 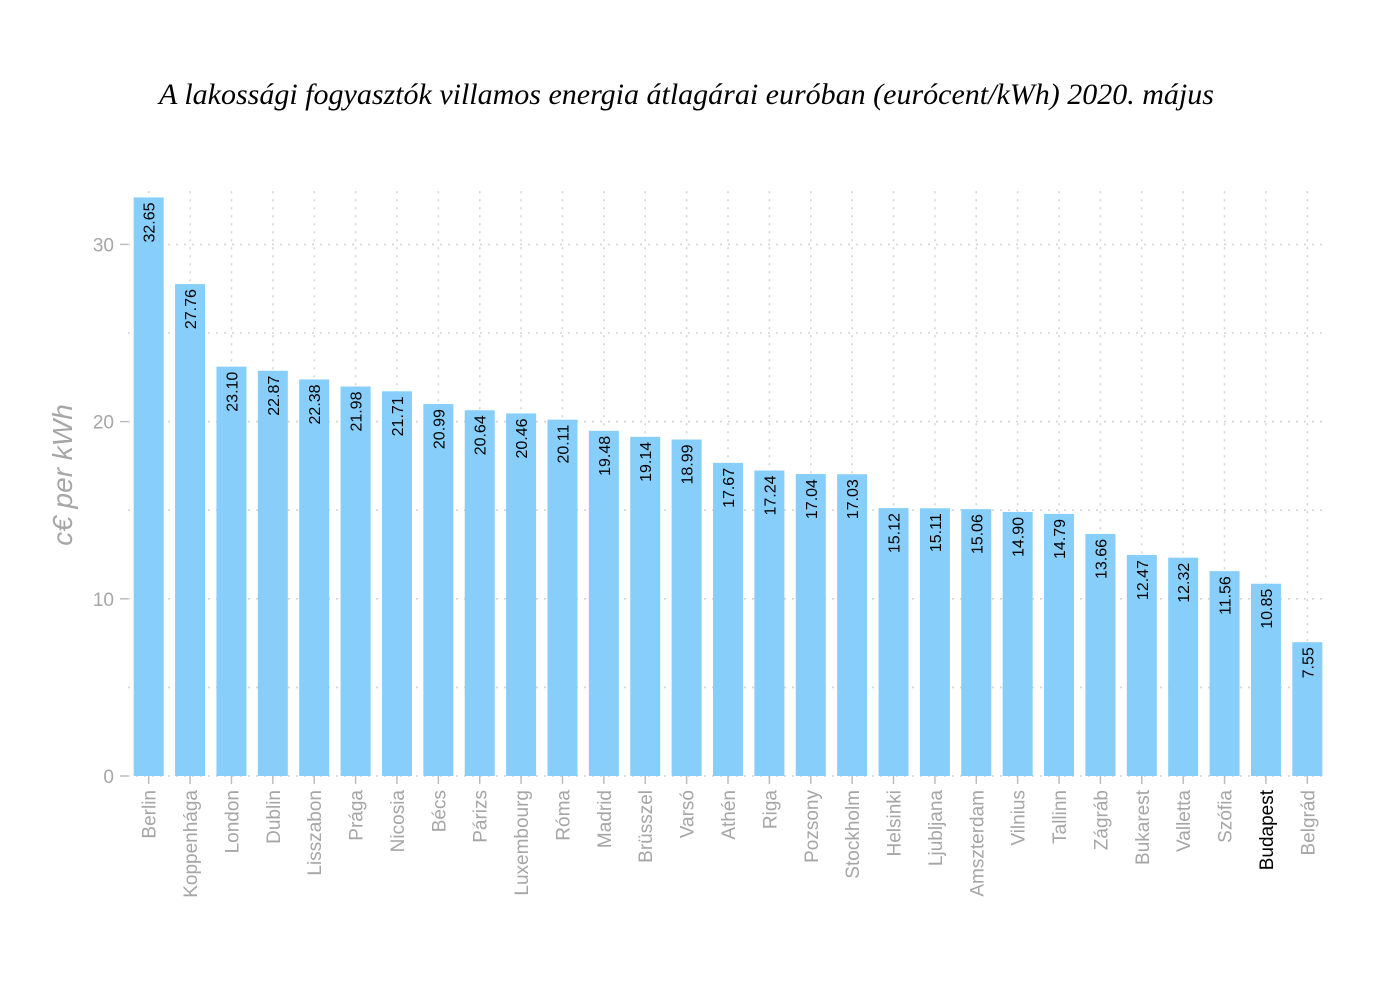 What do you see at coordinates (1226, 595) in the screenshot?
I see `bar-value-label: 11.56` at bounding box center [1226, 595].